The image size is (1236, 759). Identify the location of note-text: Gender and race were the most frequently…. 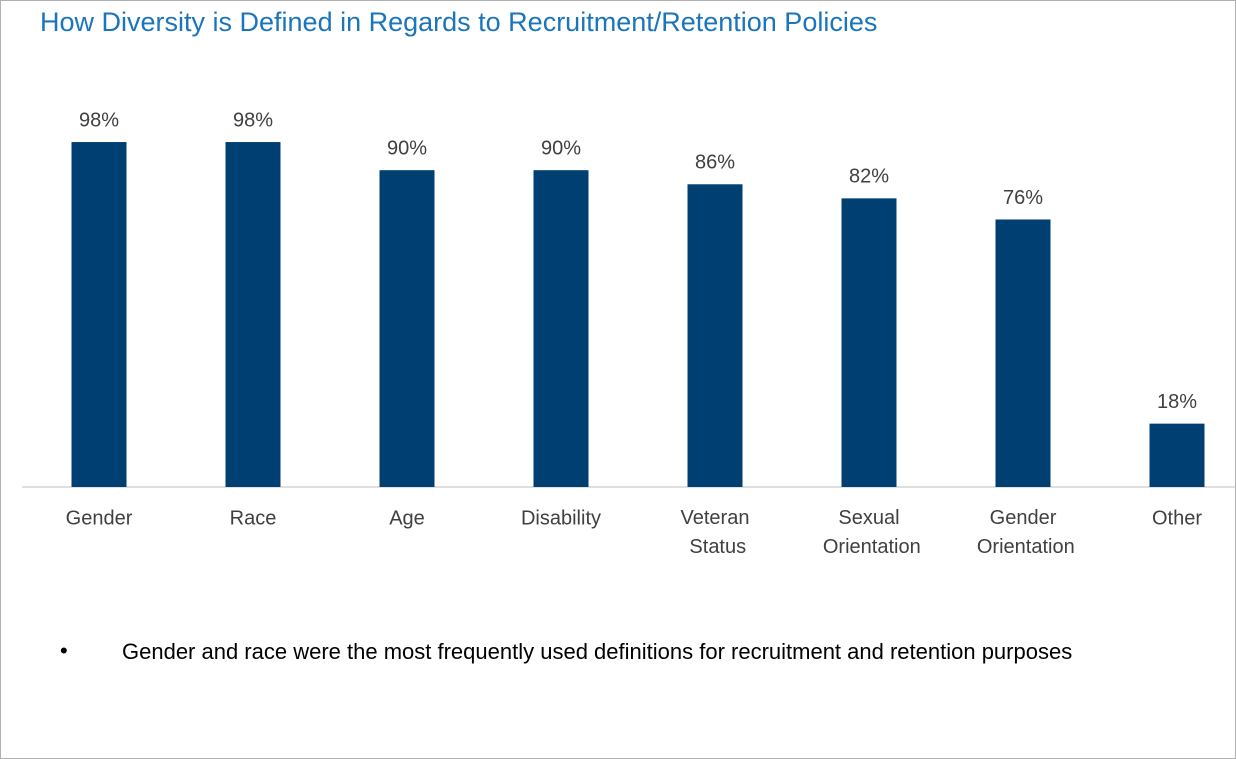
(597, 651).